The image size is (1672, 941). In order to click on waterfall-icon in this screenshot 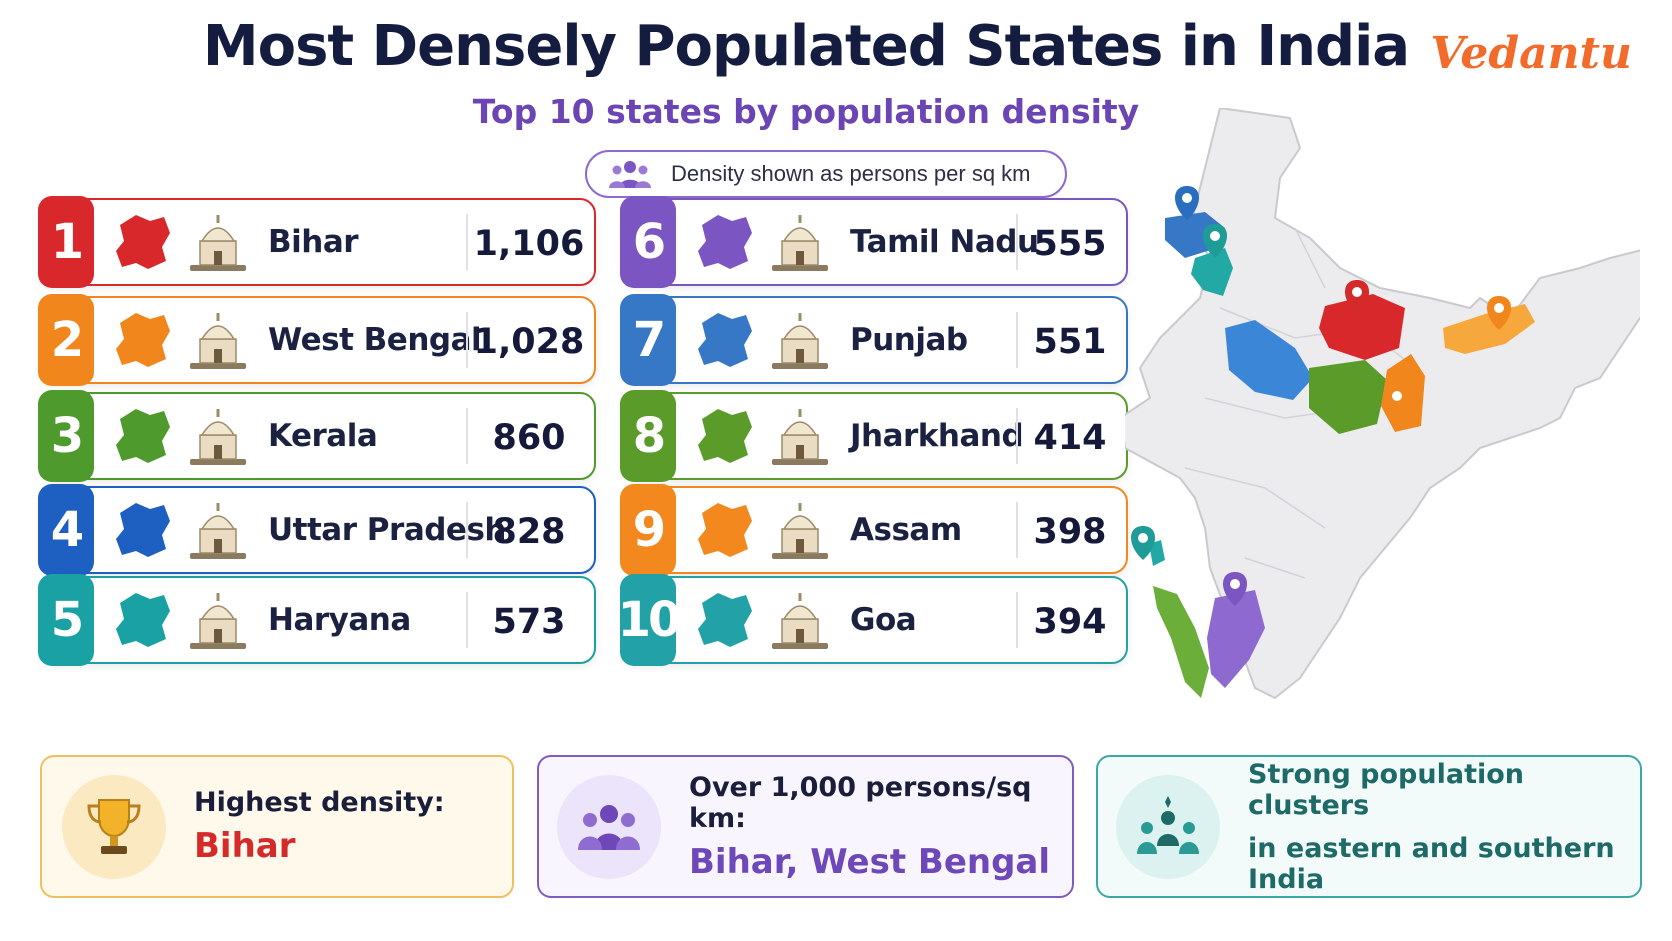, I will do `click(800, 437)`.